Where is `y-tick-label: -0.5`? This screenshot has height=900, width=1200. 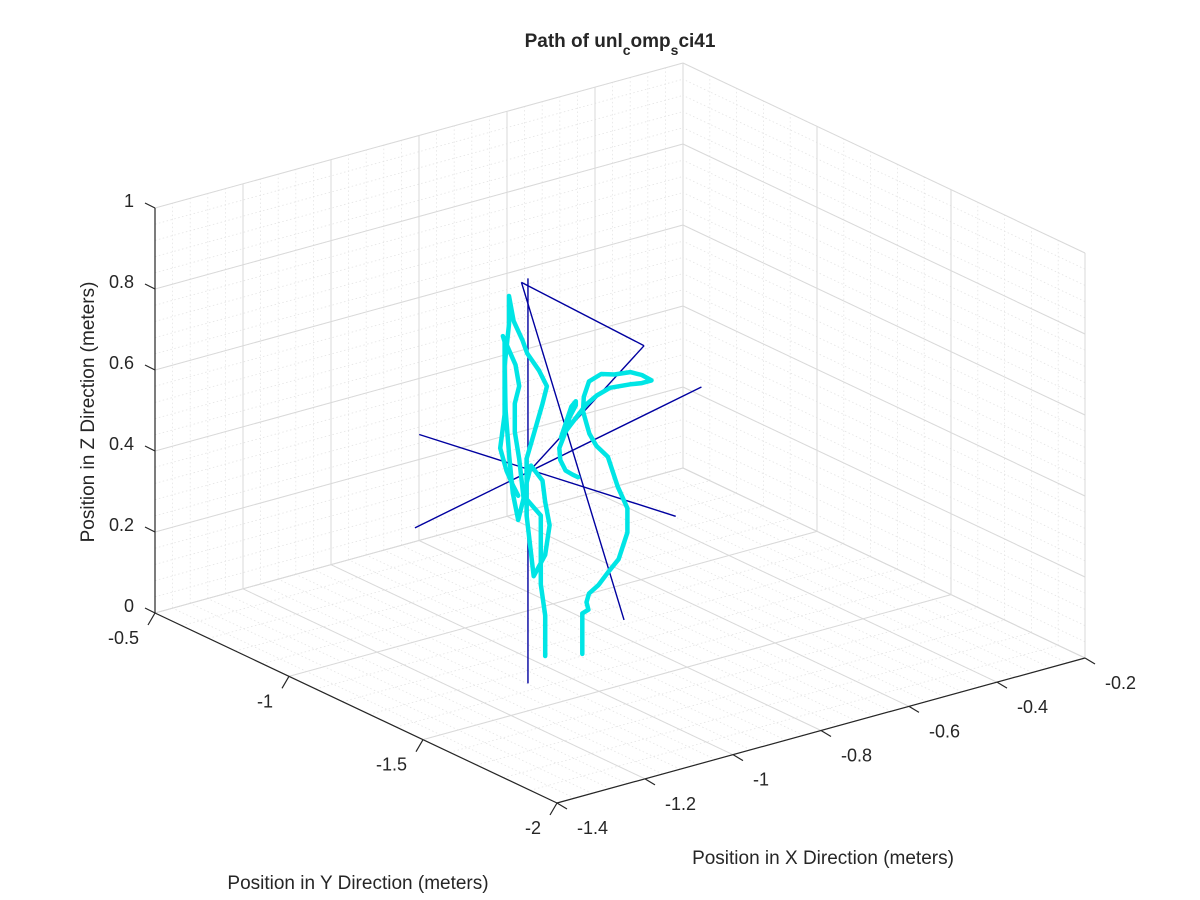
y-tick-label: -0.5 is located at coordinates (123, 638).